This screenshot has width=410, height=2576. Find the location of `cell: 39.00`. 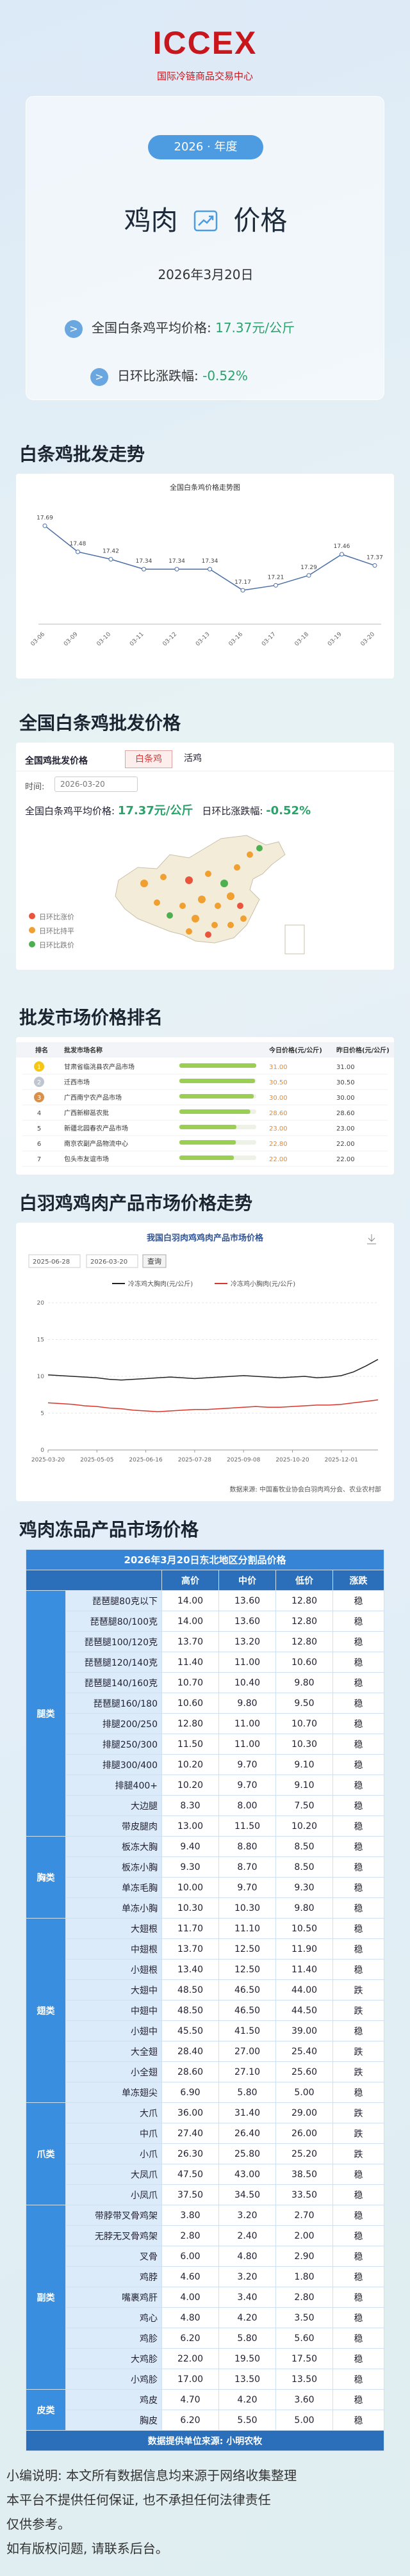

cell: 39.00 is located at coordinates (304, 2030).